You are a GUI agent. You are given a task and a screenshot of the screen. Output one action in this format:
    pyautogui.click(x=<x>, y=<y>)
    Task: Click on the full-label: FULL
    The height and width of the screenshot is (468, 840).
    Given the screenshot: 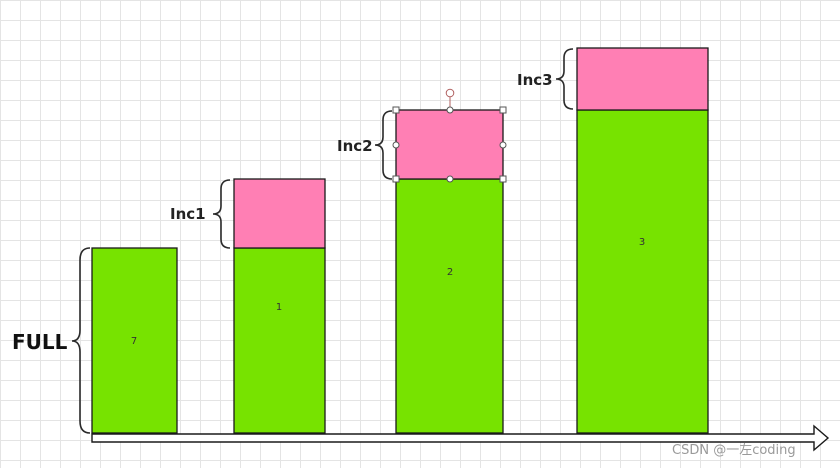 What is the action you would take?
    pyautogui.click(x=40, y=342)
    